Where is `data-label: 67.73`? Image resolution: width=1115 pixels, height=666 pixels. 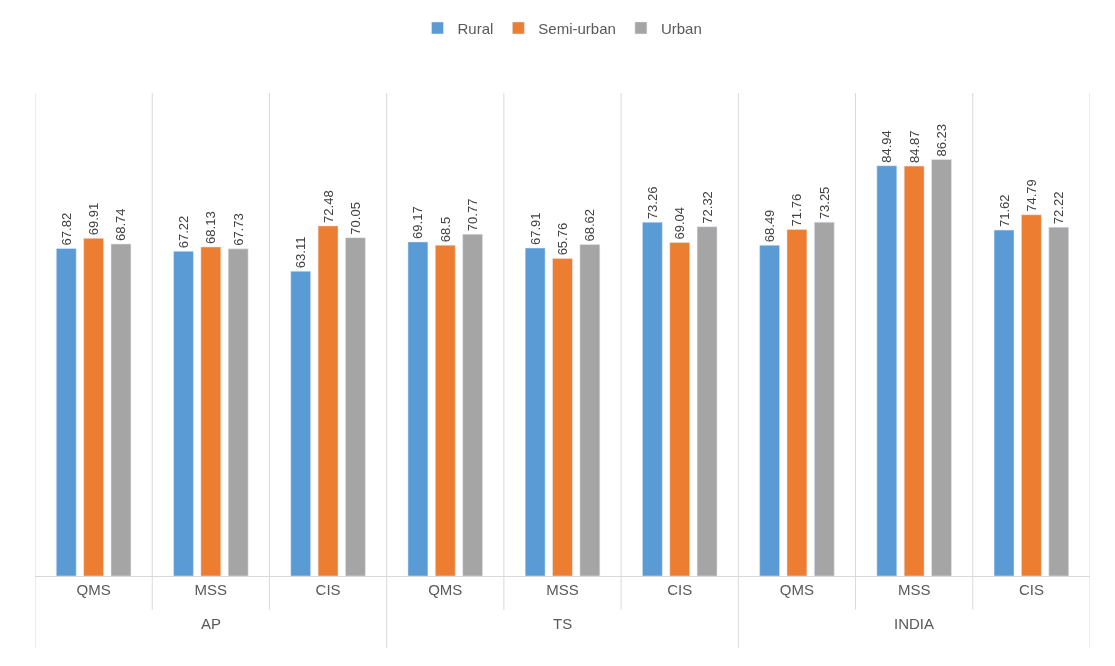 data-label: 67.73 is located at coordinates (238, 229).